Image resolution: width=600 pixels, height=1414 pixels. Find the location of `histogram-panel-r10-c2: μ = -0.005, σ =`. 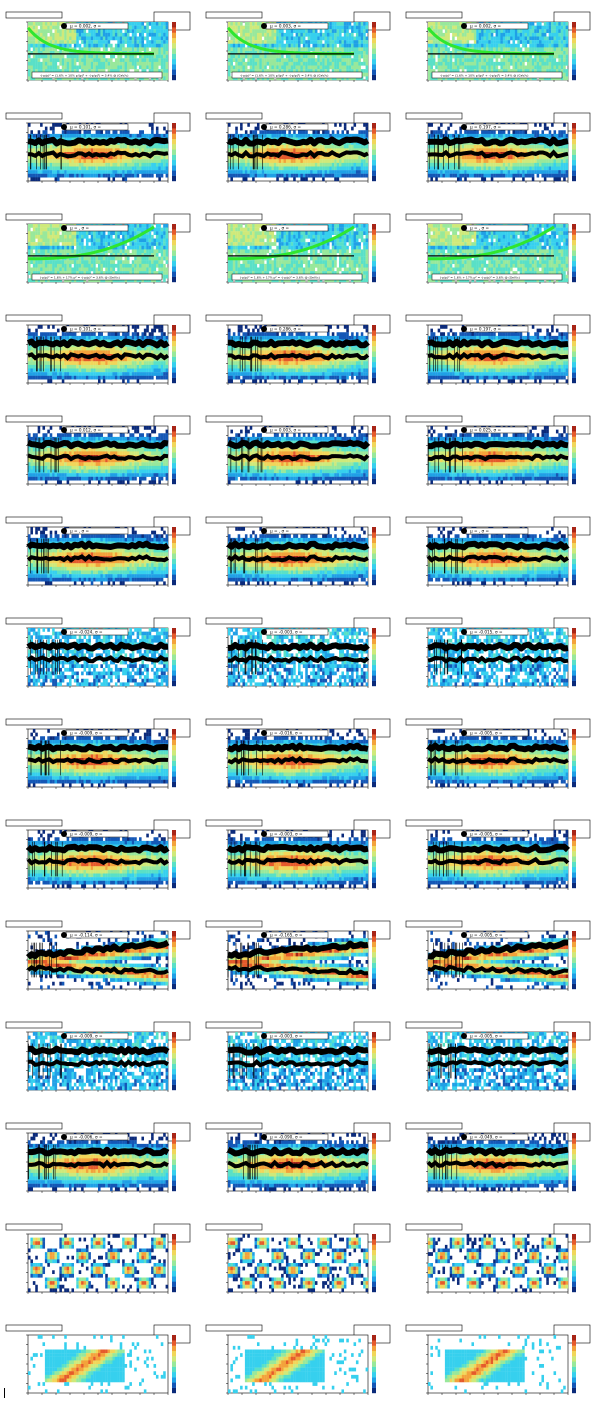

histogram-panel-r10-c2: μ = -0.005, σ = is located at coordinates (498, 1057).